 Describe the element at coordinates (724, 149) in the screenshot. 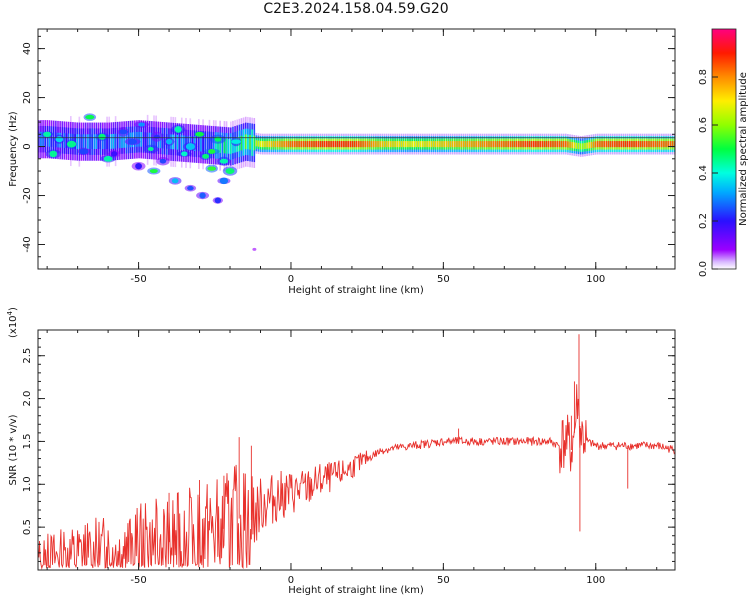

I see `colorbar-gradient` at that location.